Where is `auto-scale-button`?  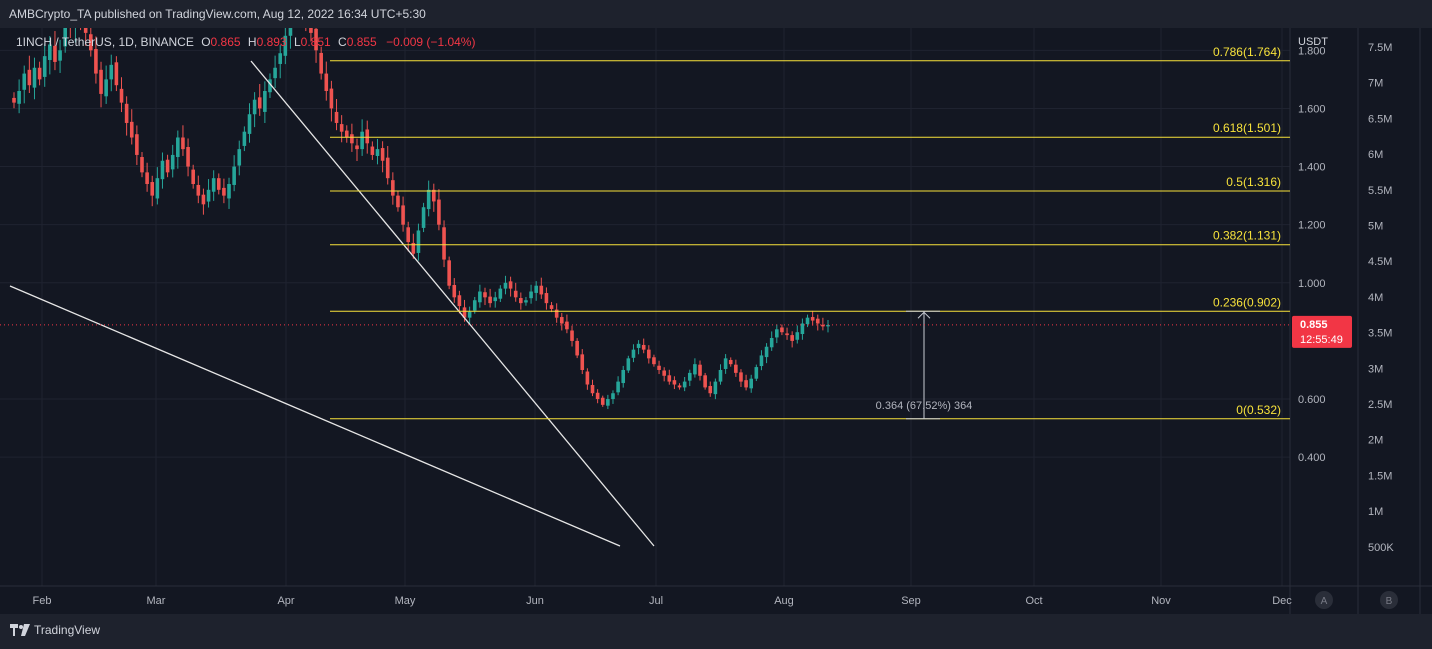
auto-scale-button is located at coordinates (1324, 600).